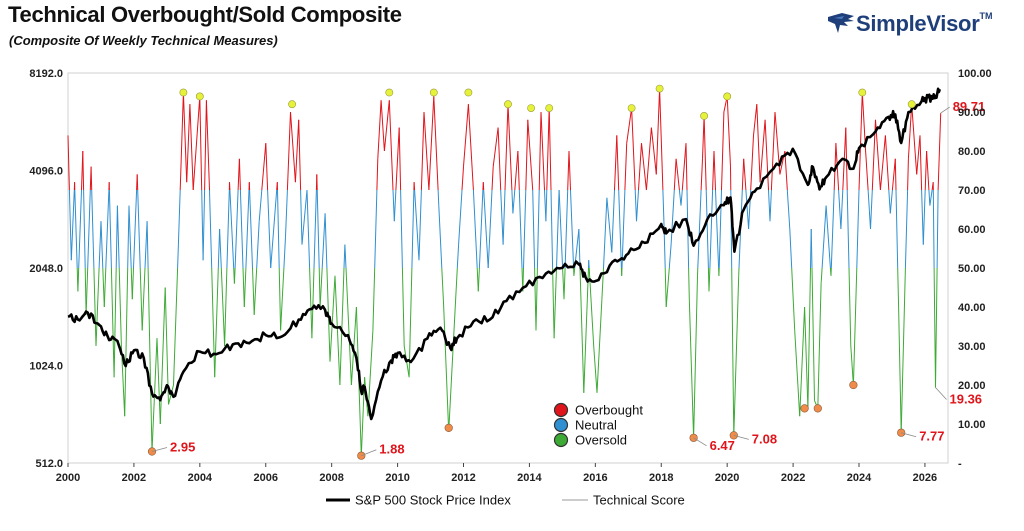 The width and height of the screenshot is (1024, 531). I want to click on brand-name: SimpleVisor, so click(918, 23).